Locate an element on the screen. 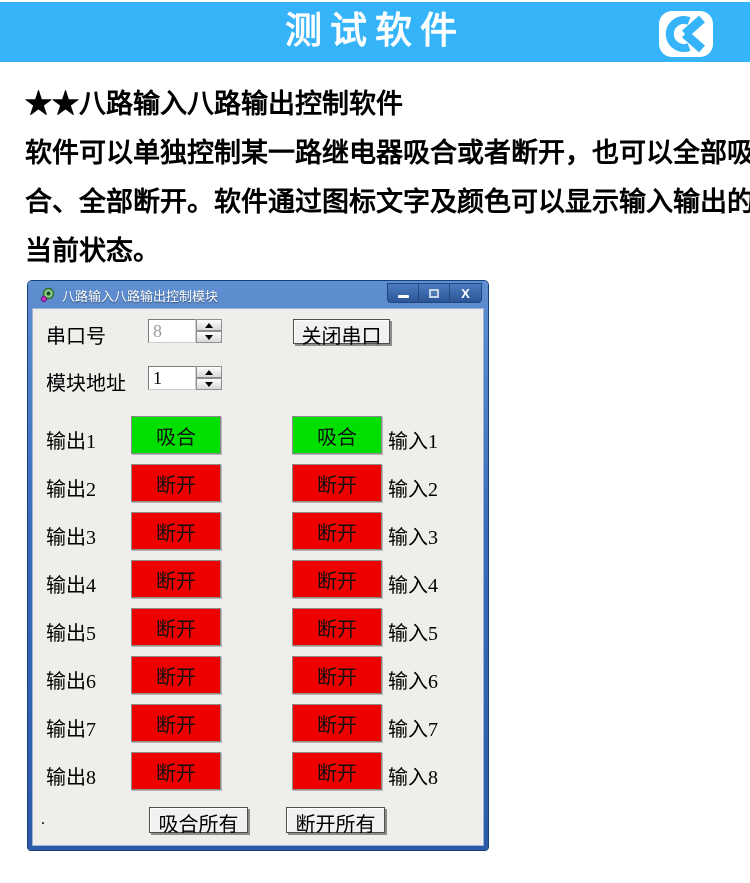  input-label: 输入4 is located at coordinates (413, 586).